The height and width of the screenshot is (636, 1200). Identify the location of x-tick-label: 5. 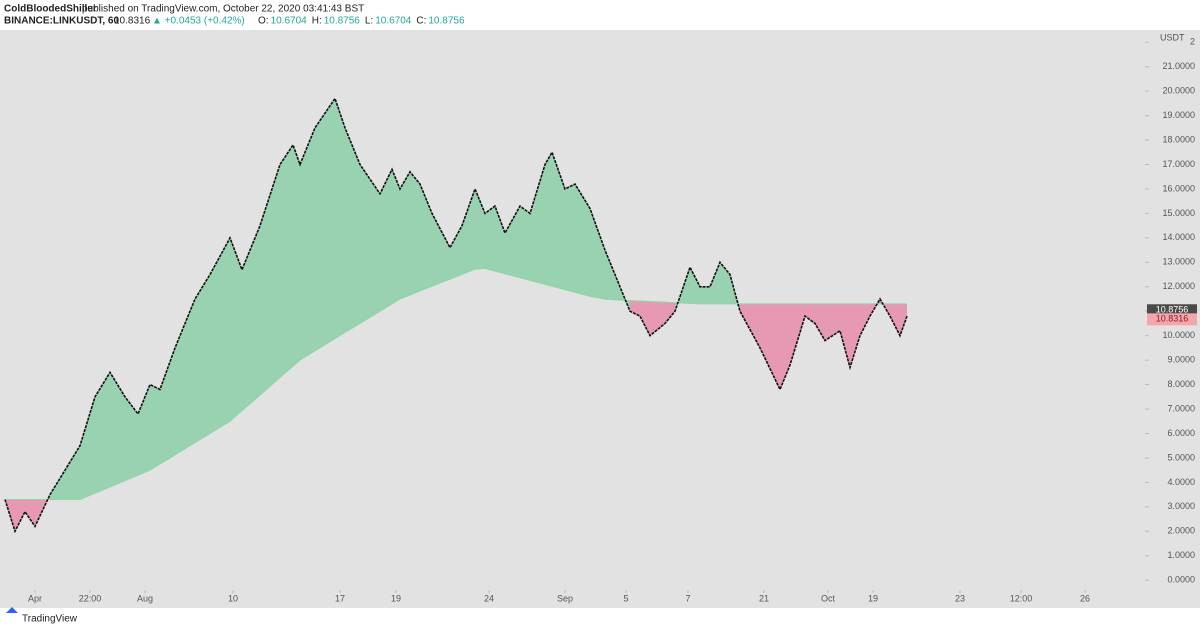
(625, 598).